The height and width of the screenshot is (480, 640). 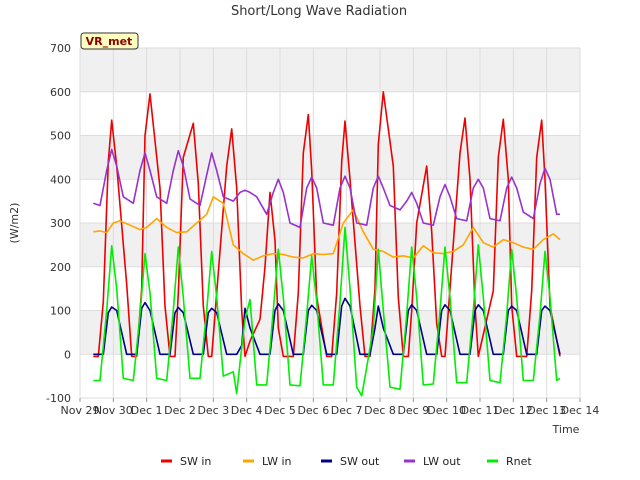 I want to click on badge: VR_met, so click(x=109, y=41).